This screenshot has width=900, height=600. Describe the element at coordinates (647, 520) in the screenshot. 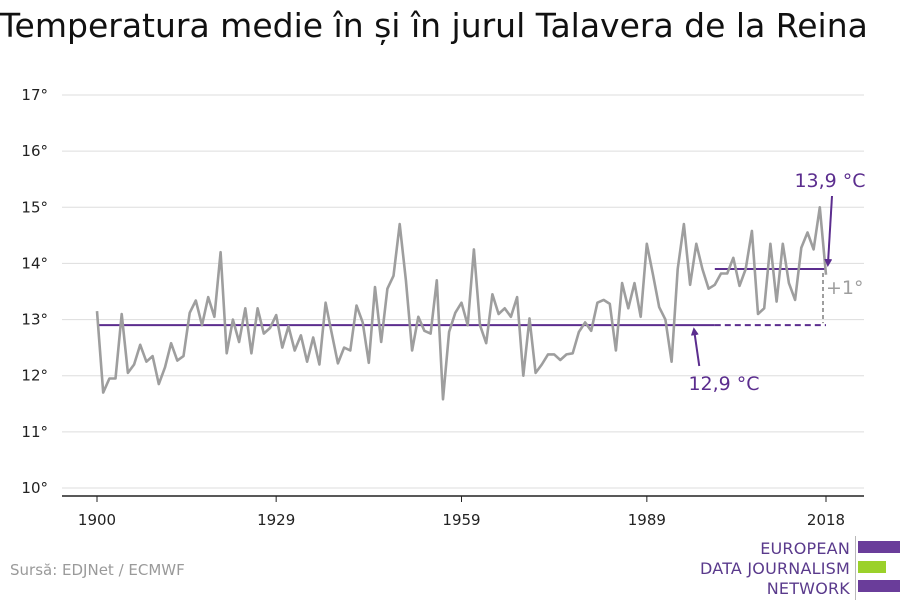

I see `x-tick-label: 1989` at that location.